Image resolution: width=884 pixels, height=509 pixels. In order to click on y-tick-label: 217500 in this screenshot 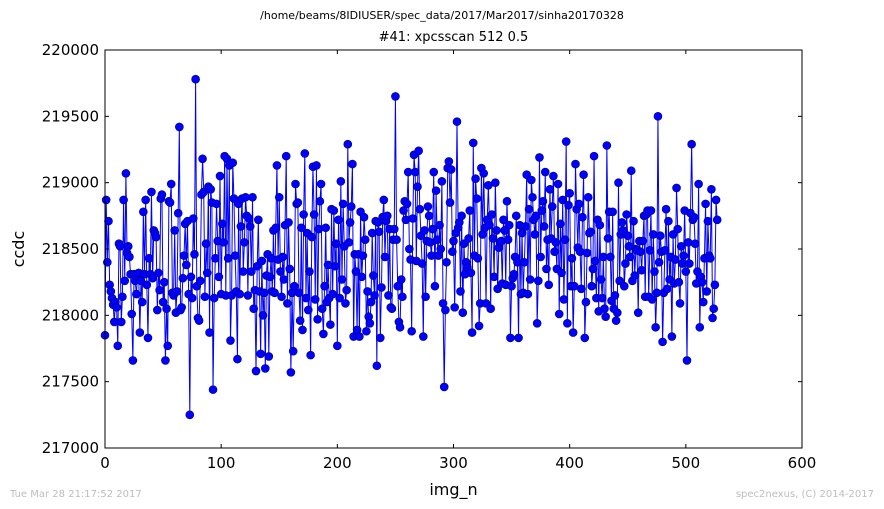, I will do `click(70, 382)`.